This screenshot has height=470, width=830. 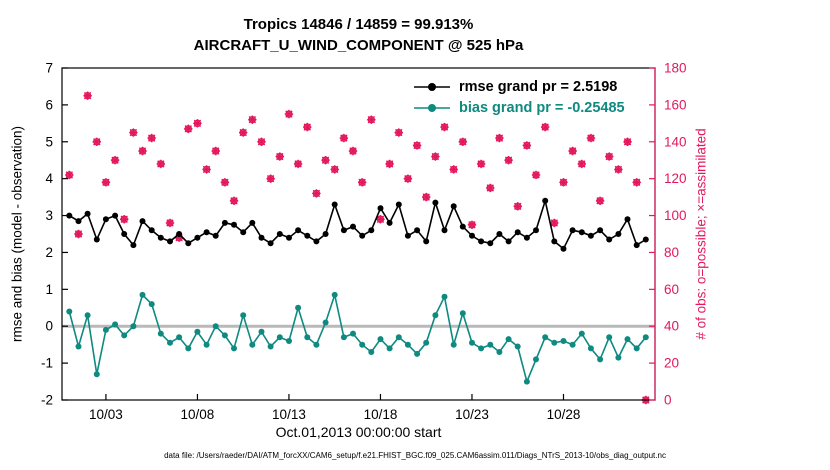 I want to click on svg-text: 100, so click(x=675, y=215).